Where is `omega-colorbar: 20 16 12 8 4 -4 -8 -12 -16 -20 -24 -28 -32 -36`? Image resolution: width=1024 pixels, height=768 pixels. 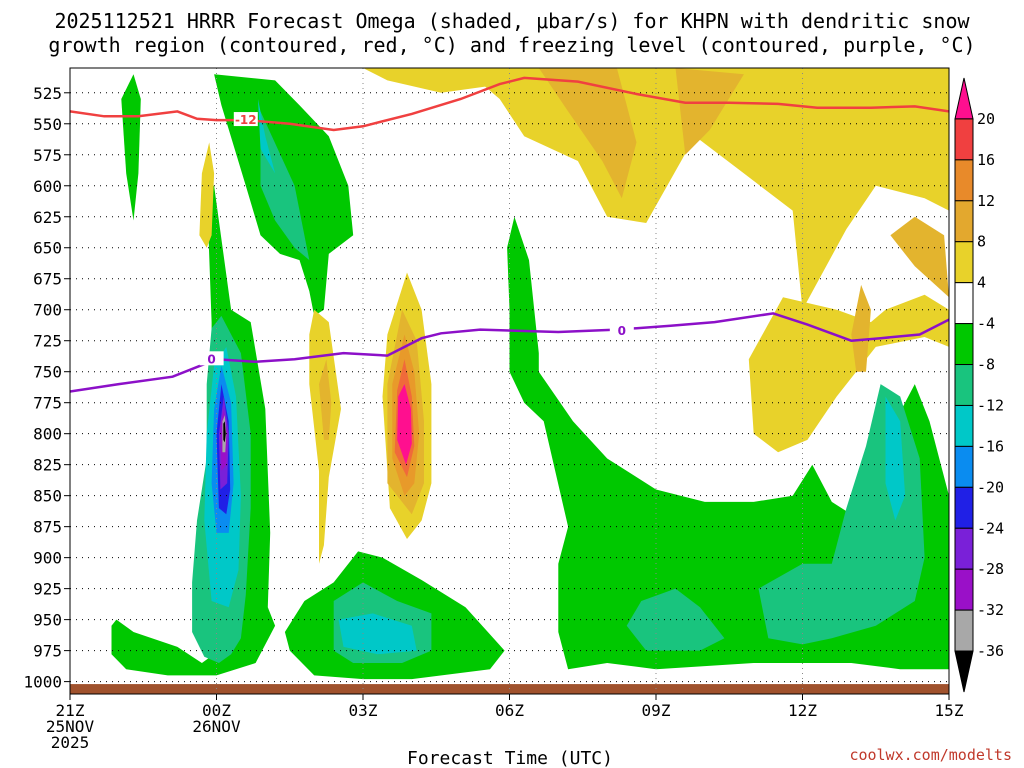
omega-colorbar: 20 16 12 8 4 -4 -8 -12 -16 -20 -24 -28 -32 -36 is located at coordinates (979, 385).